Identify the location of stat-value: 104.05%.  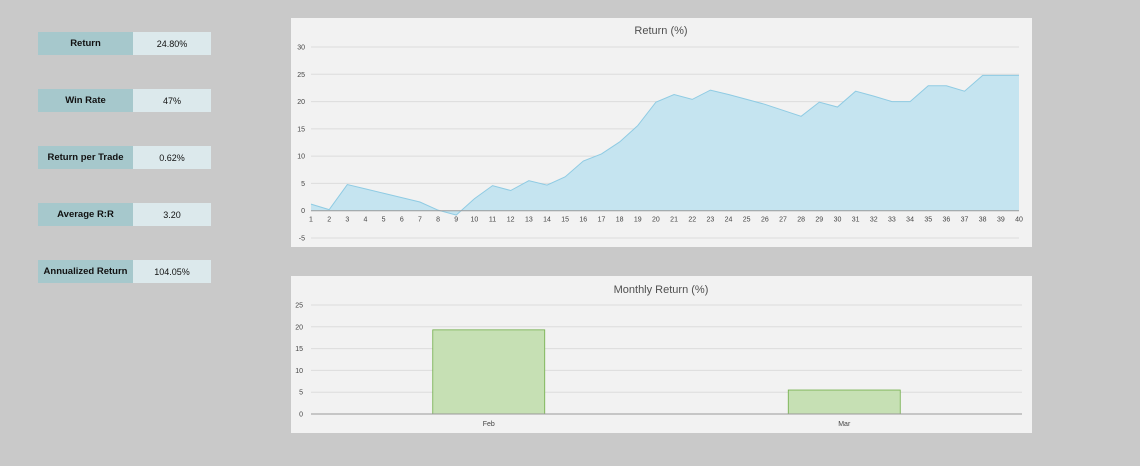
(172, 271).